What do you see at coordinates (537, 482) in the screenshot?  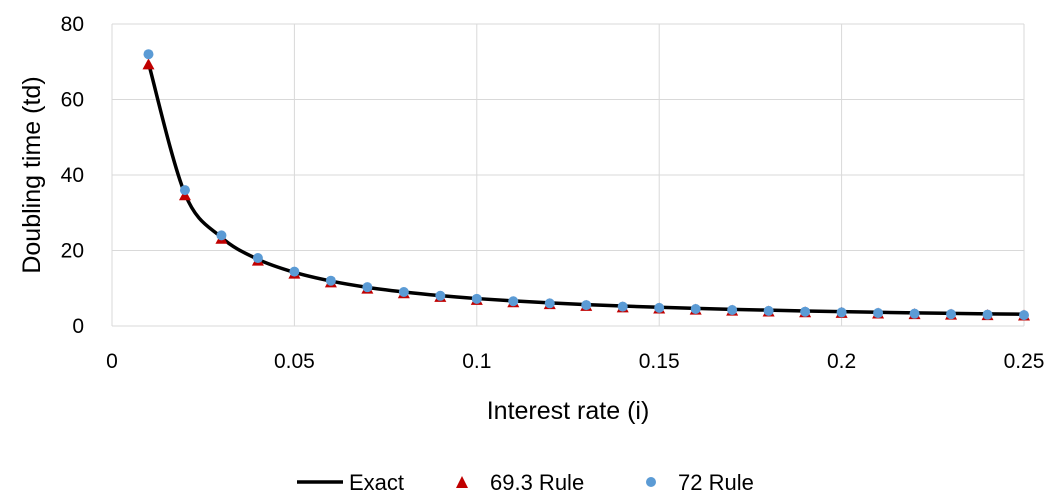 I see `legend-69-3-rule-label: 69.3 Rule` at bounding box center [537, 482].